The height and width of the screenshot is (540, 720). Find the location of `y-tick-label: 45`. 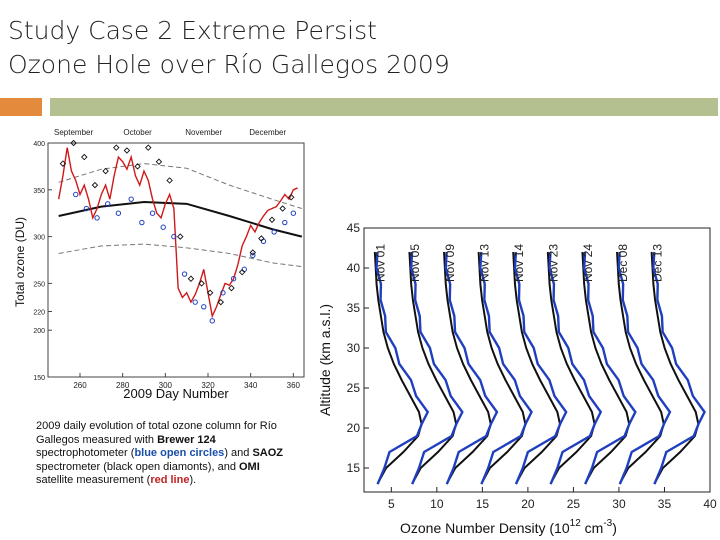

y-tick-label: 45 is located at coordinates (354, 228).